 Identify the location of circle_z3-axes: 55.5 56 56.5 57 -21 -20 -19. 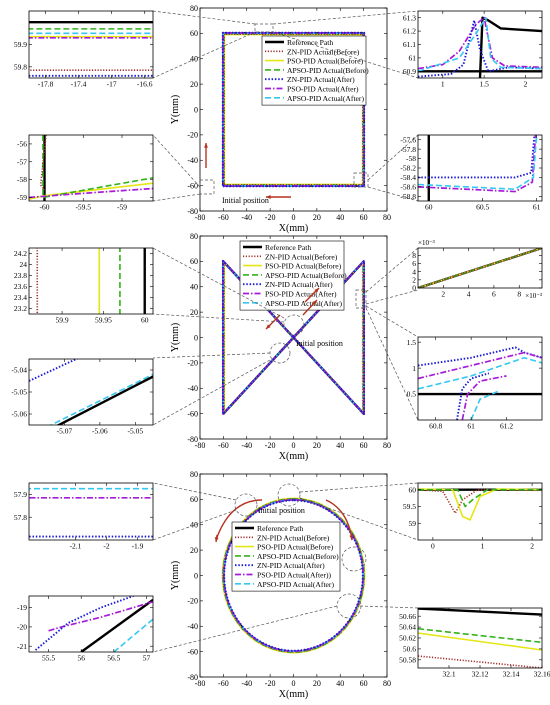
(85, 629).